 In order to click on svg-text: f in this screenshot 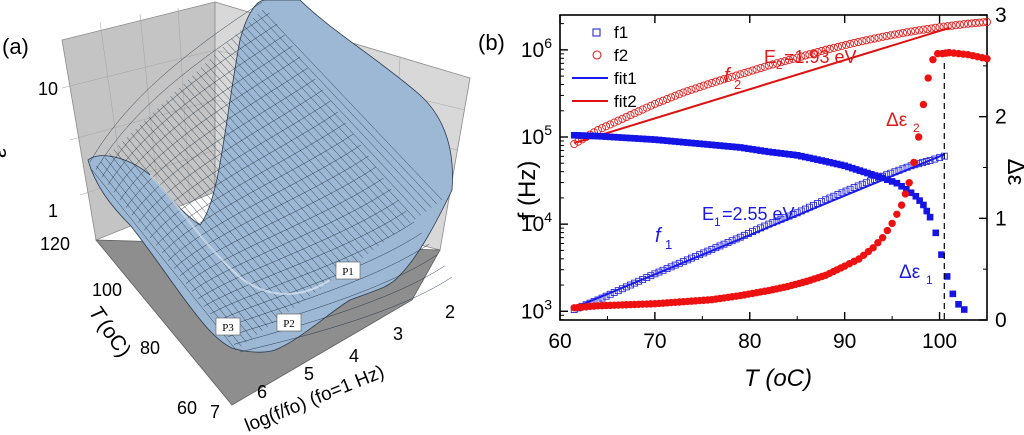, I will do `click(728, 76)`.